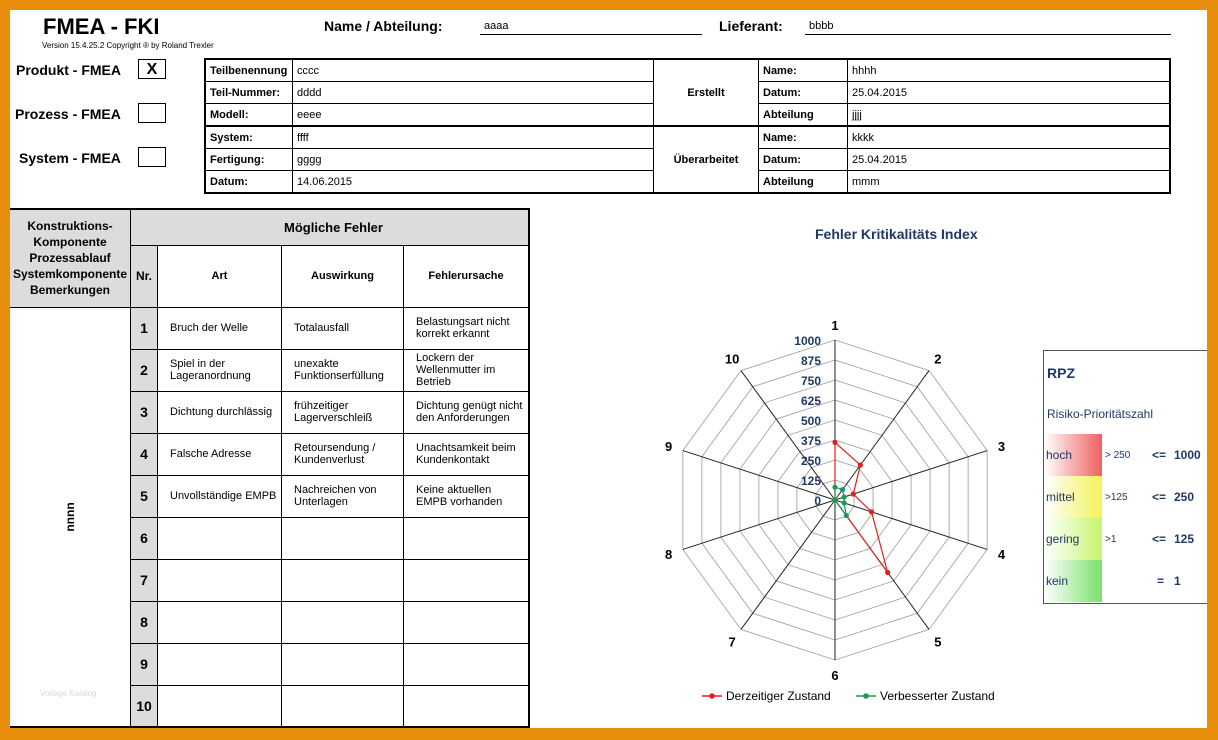  What do you see at coordinates (988, 27) in the screenshot?
I see `lieferant-field: bbbb` at bounding box center [988, 27].